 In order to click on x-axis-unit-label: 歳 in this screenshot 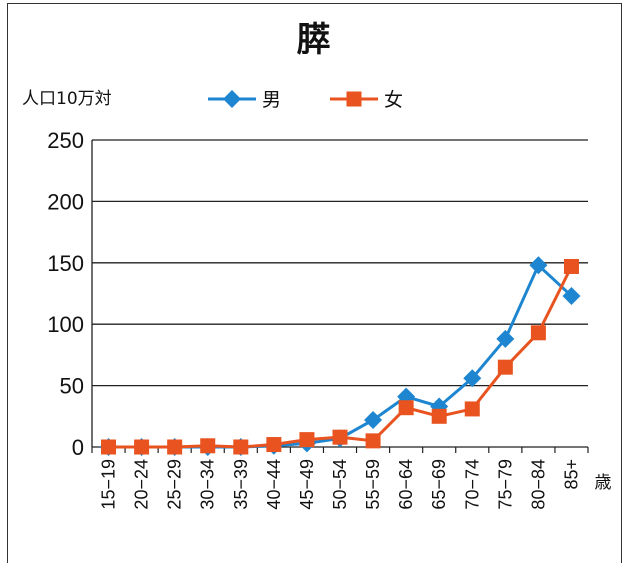, I will do `click(603, 483)`.